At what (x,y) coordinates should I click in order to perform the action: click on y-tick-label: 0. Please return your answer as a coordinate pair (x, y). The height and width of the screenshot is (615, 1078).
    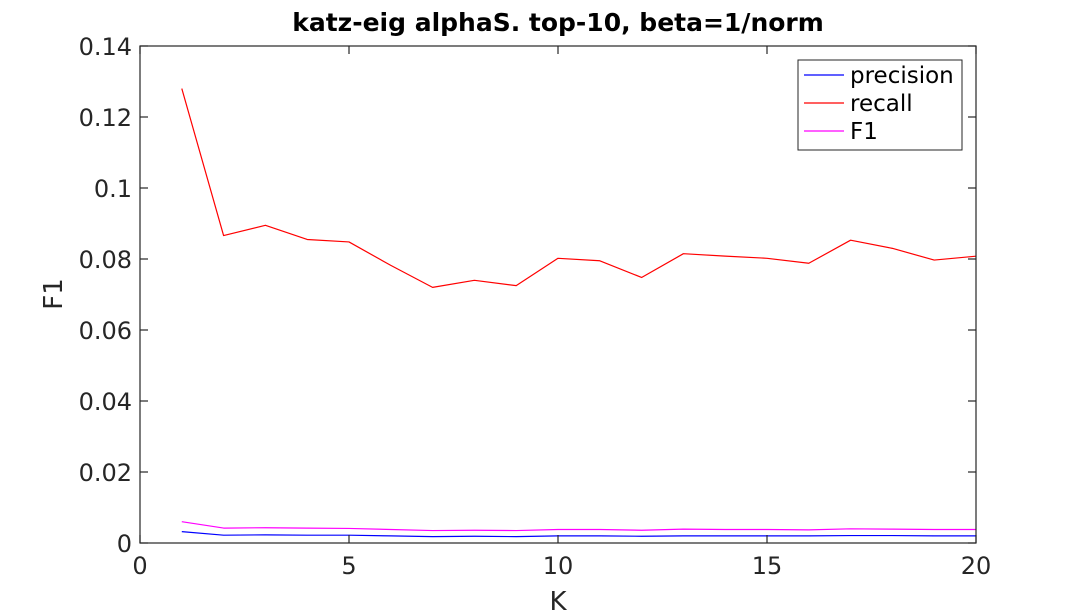
    Looking at the image, I should click on (124, 544).